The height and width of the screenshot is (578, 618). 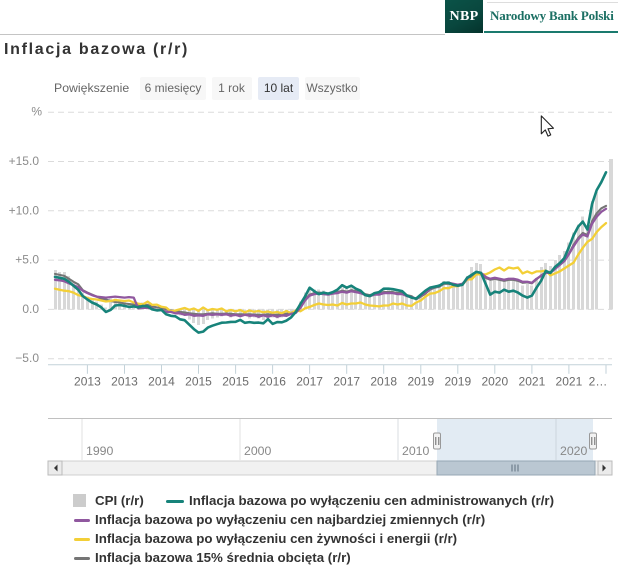 I want to click on svg-text: +5.0, so click(x=27, y=260).